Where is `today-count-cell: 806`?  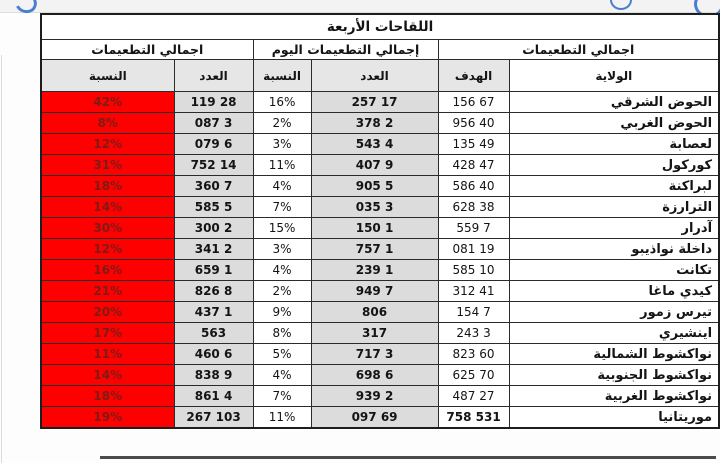
today-count-cell: 806 is located at coordinates (374, 312).